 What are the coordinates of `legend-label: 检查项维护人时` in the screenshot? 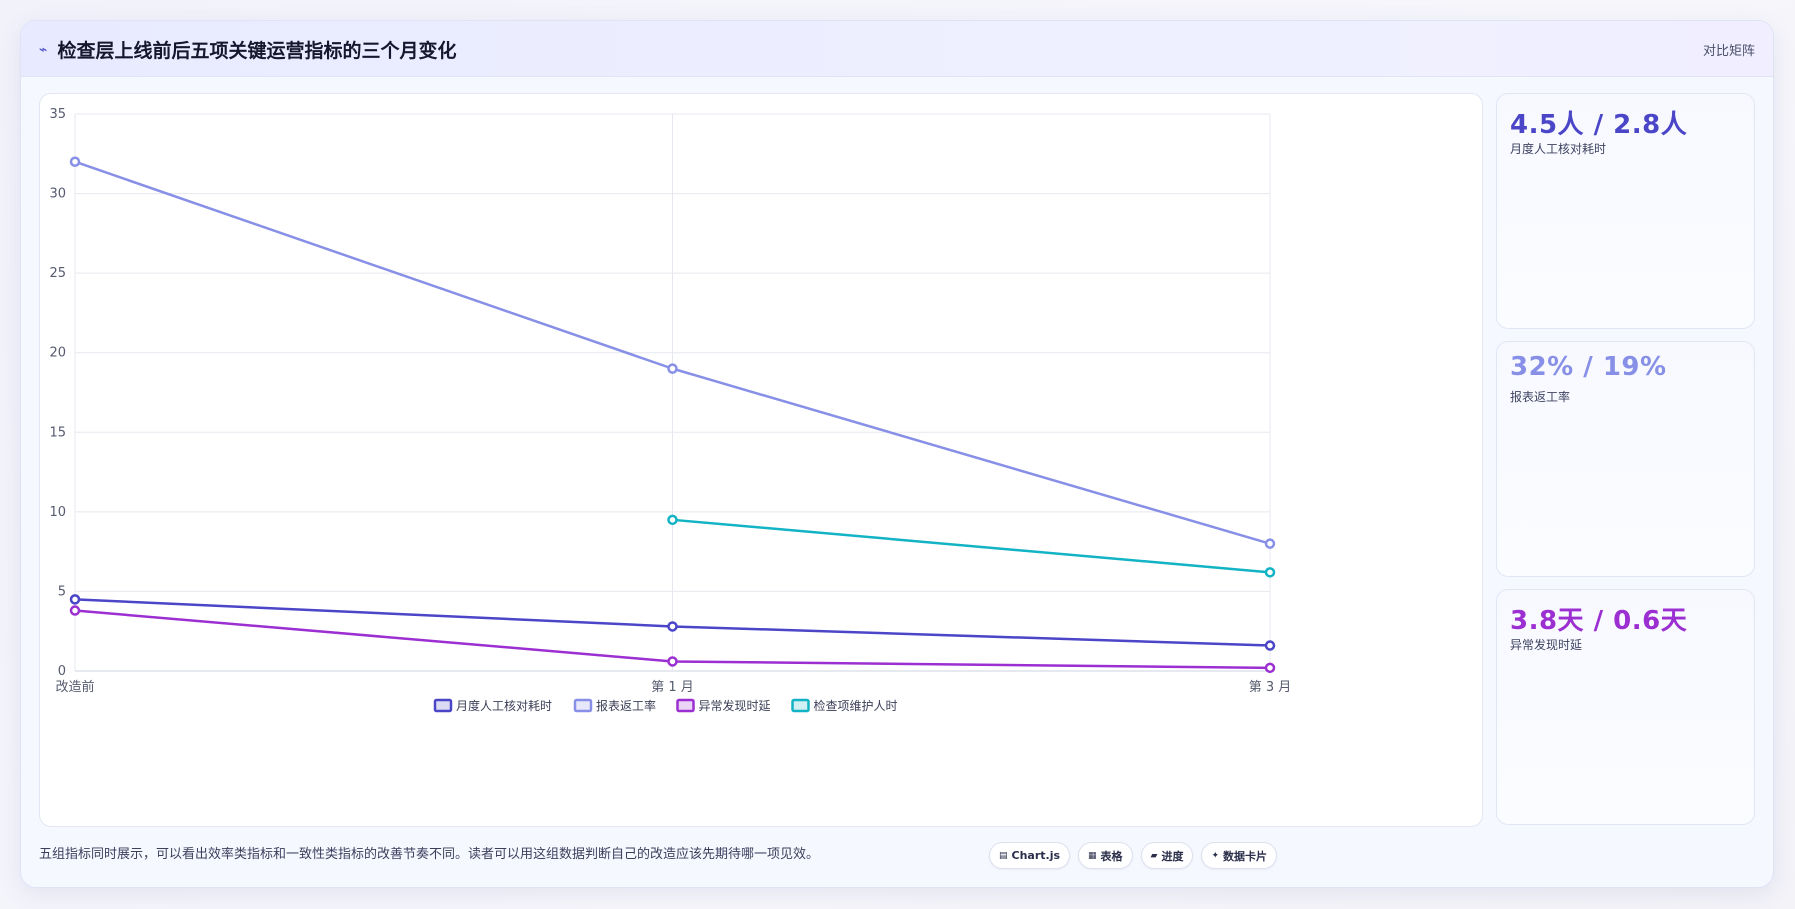 It's located at (856, 705).